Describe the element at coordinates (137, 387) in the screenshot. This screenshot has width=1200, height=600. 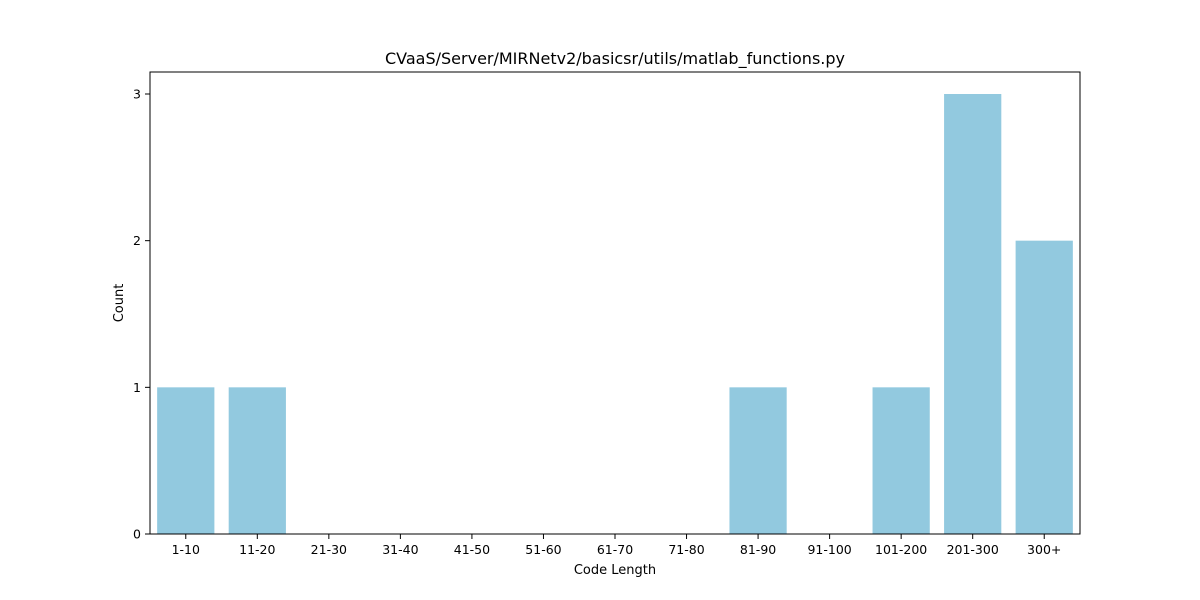
I see `y-tick-label: 1` at that location.